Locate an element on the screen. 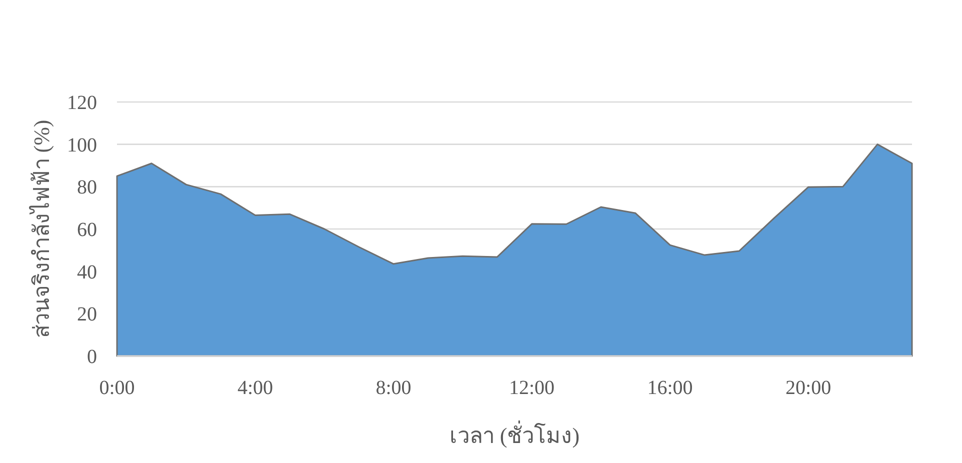 The height and width of the screenshot is (463, 962). x-tick-label: 20:00 is located at coordinates (809, 388).